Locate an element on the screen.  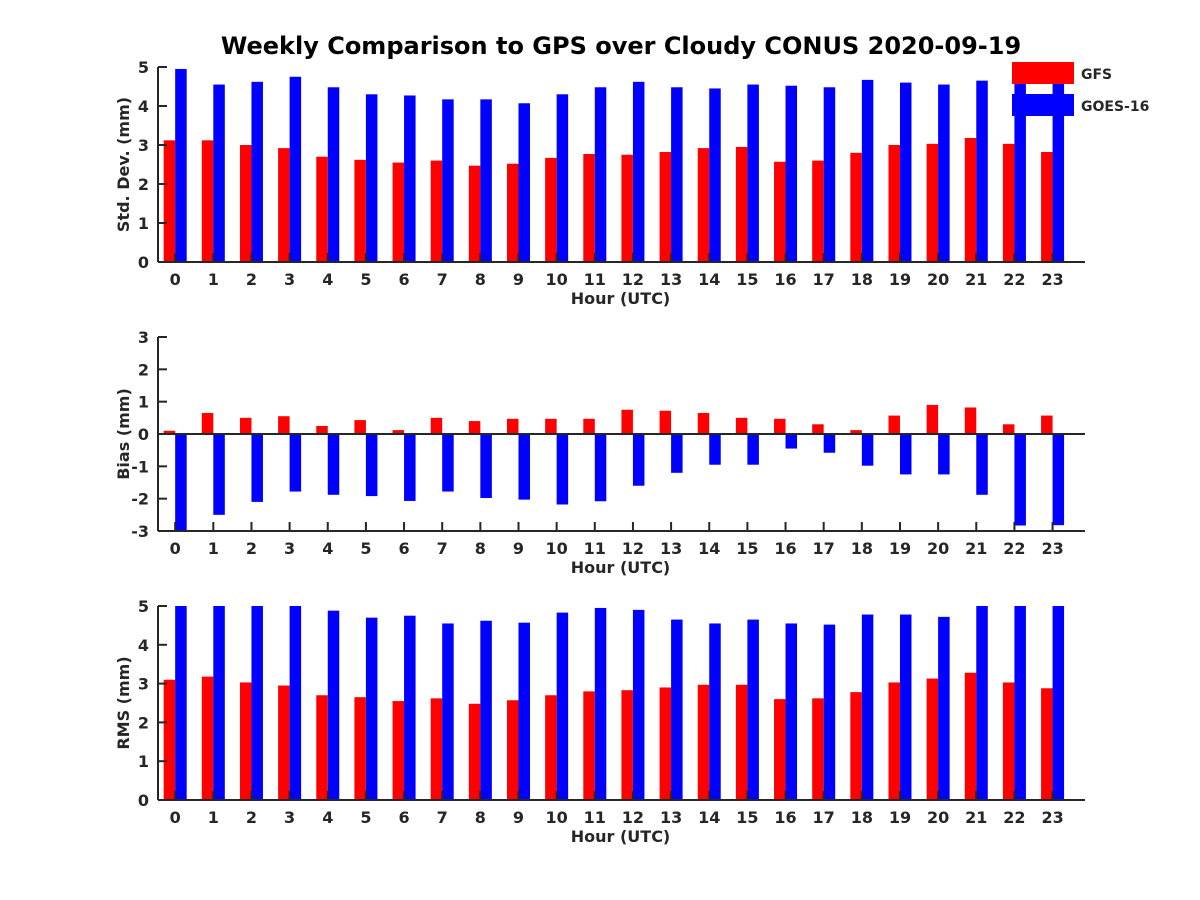
x-tick-label: 7 is located at coordinates (442, 279).